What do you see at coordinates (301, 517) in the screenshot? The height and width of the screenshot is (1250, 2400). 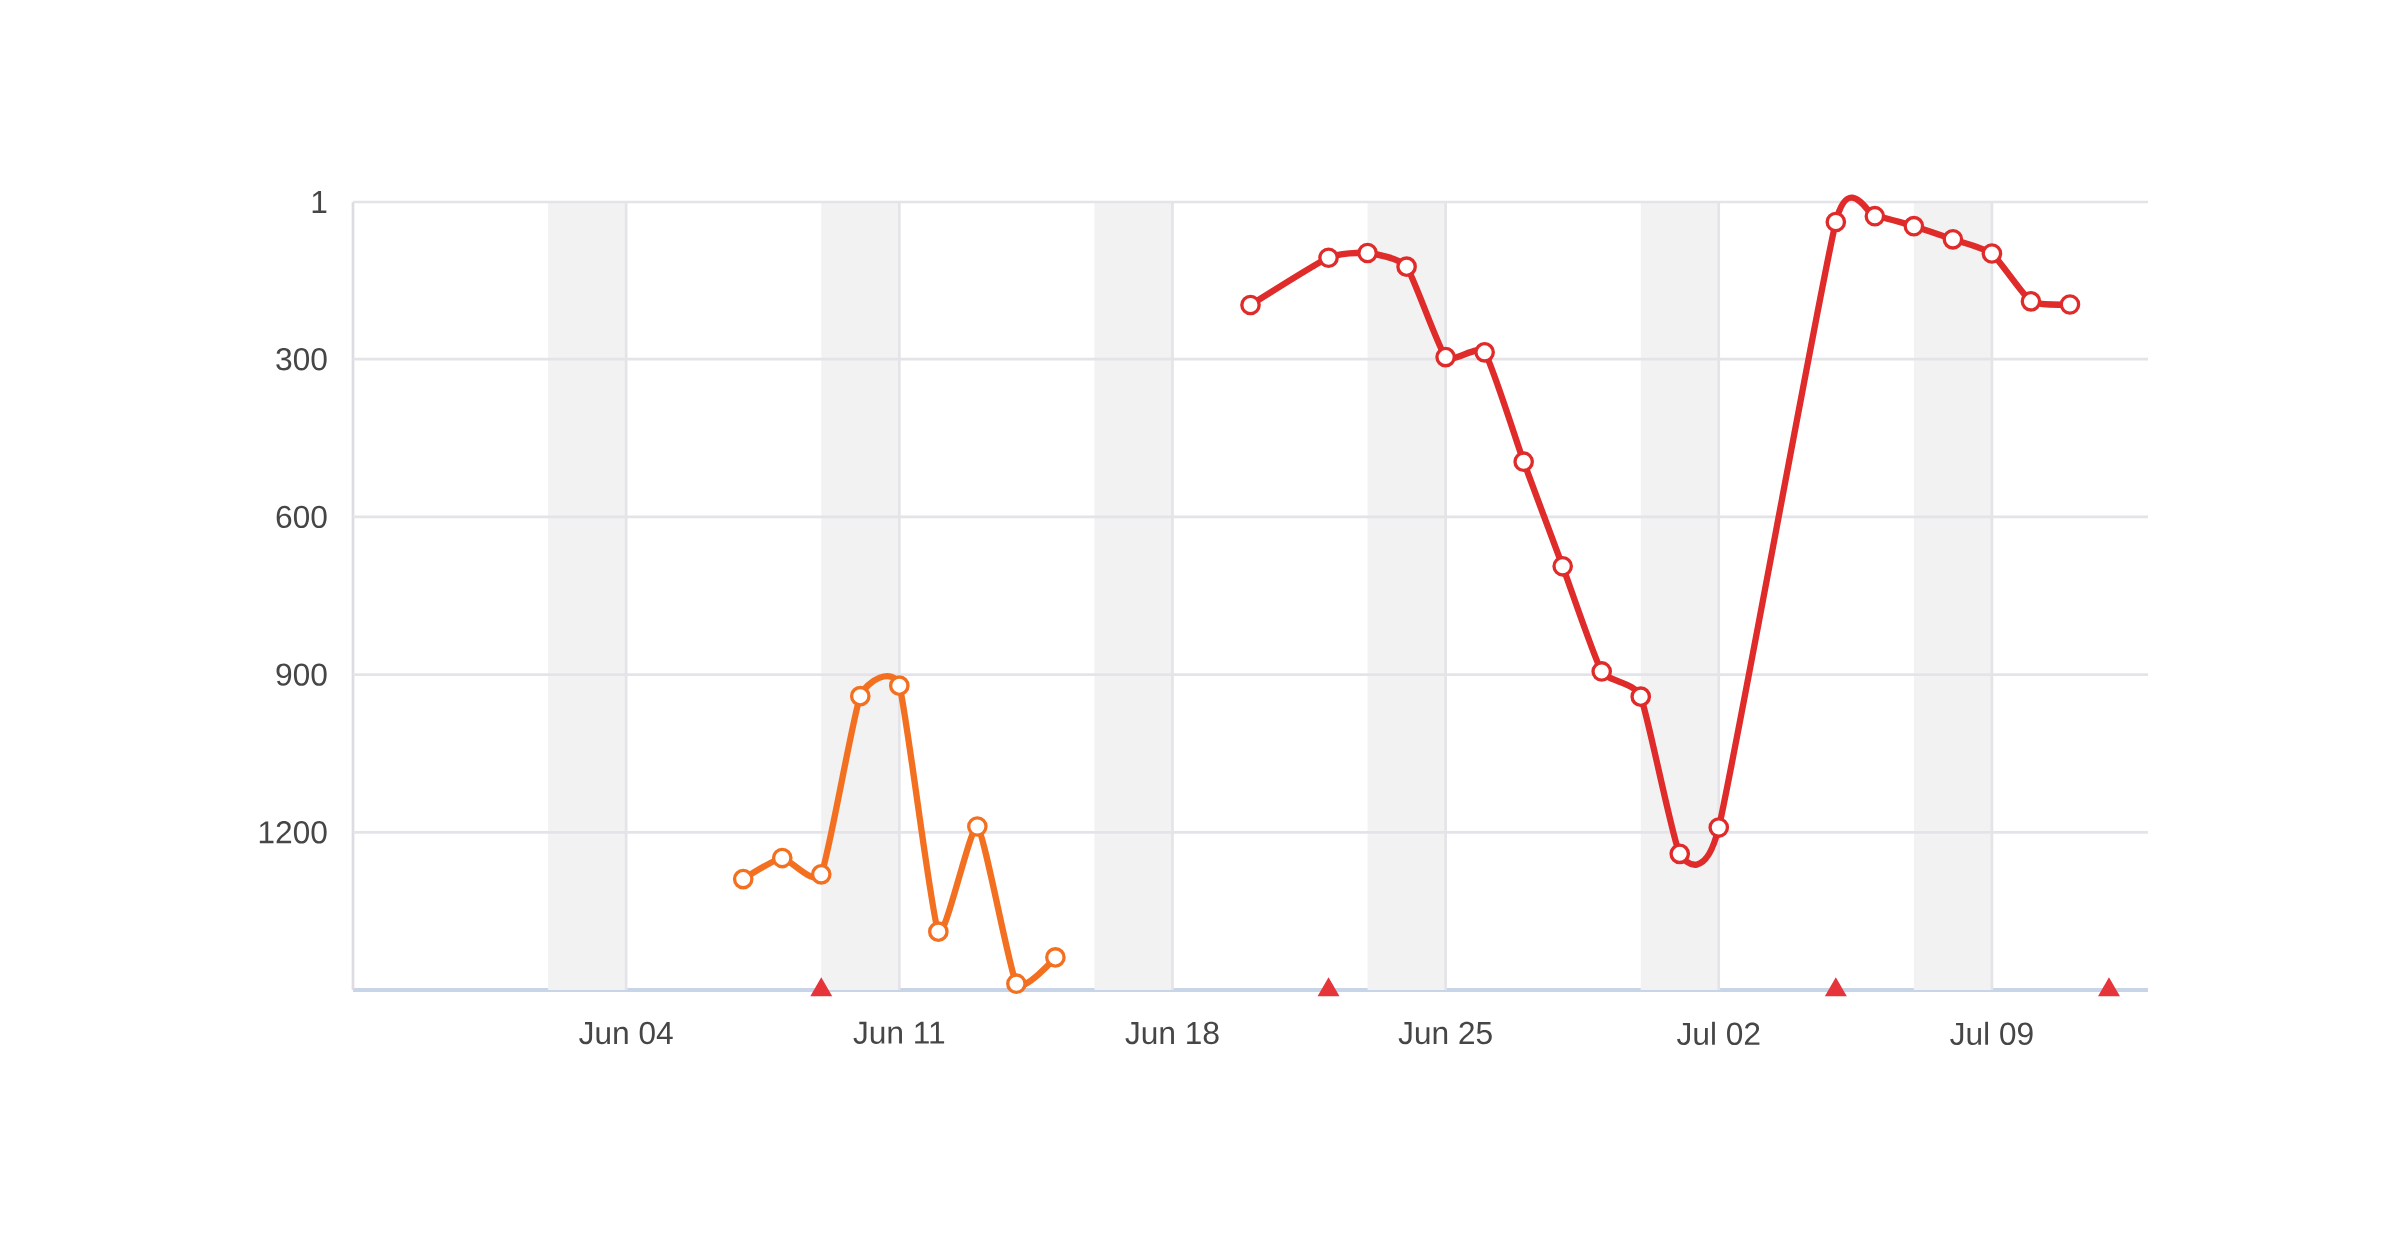 I see `y-tick-label: 600` at bounding box center [301, 517].